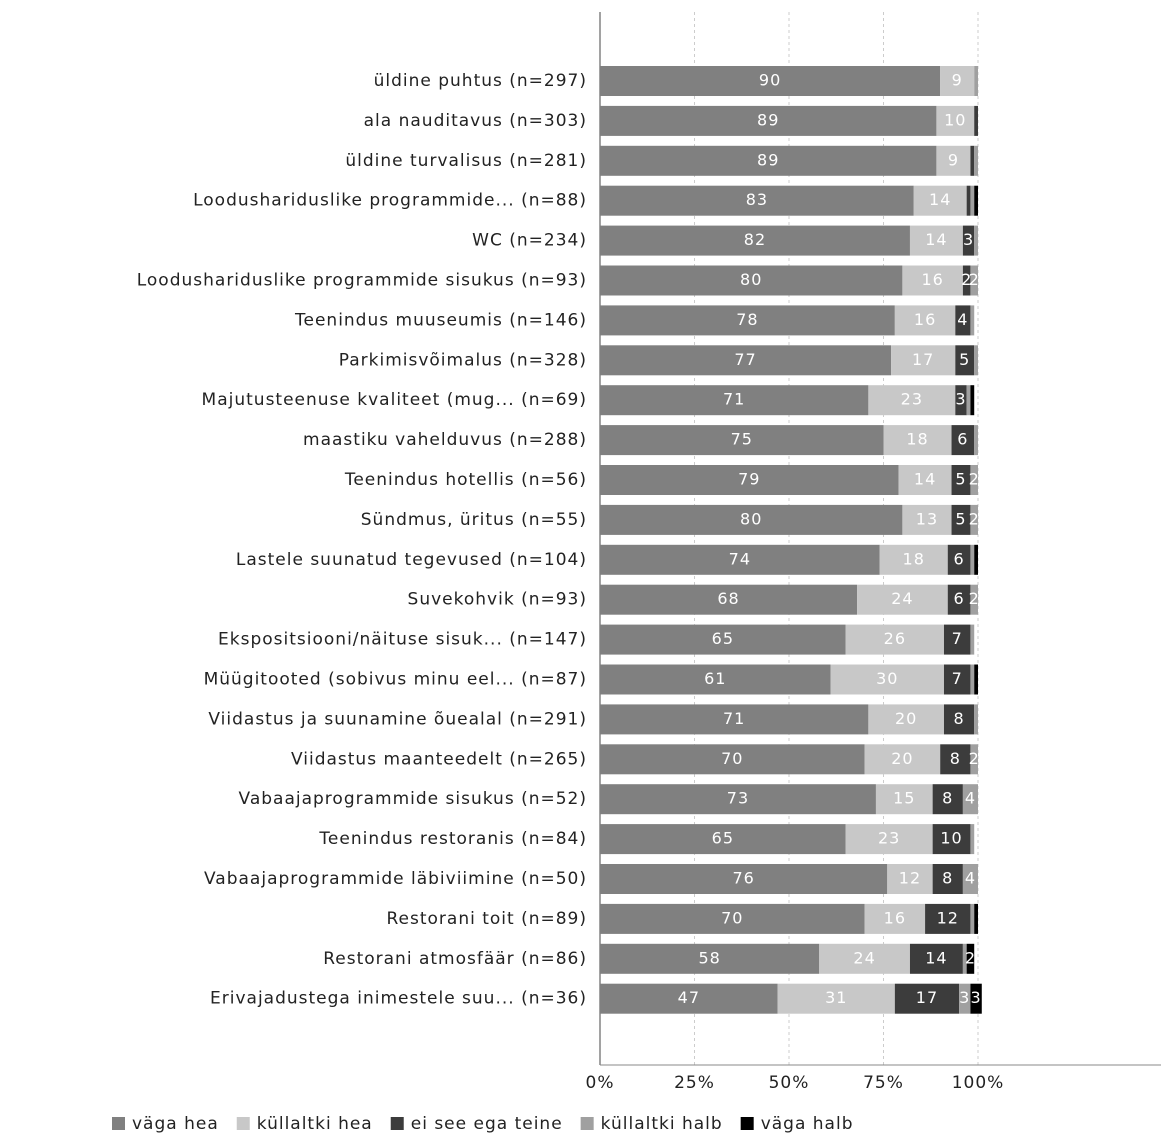  What do you see at coordinates (455, 959) in the screenshot?
I see `y-tick-label: Restorani atmosfäär (n=86)` at bounding box center [455, 959].